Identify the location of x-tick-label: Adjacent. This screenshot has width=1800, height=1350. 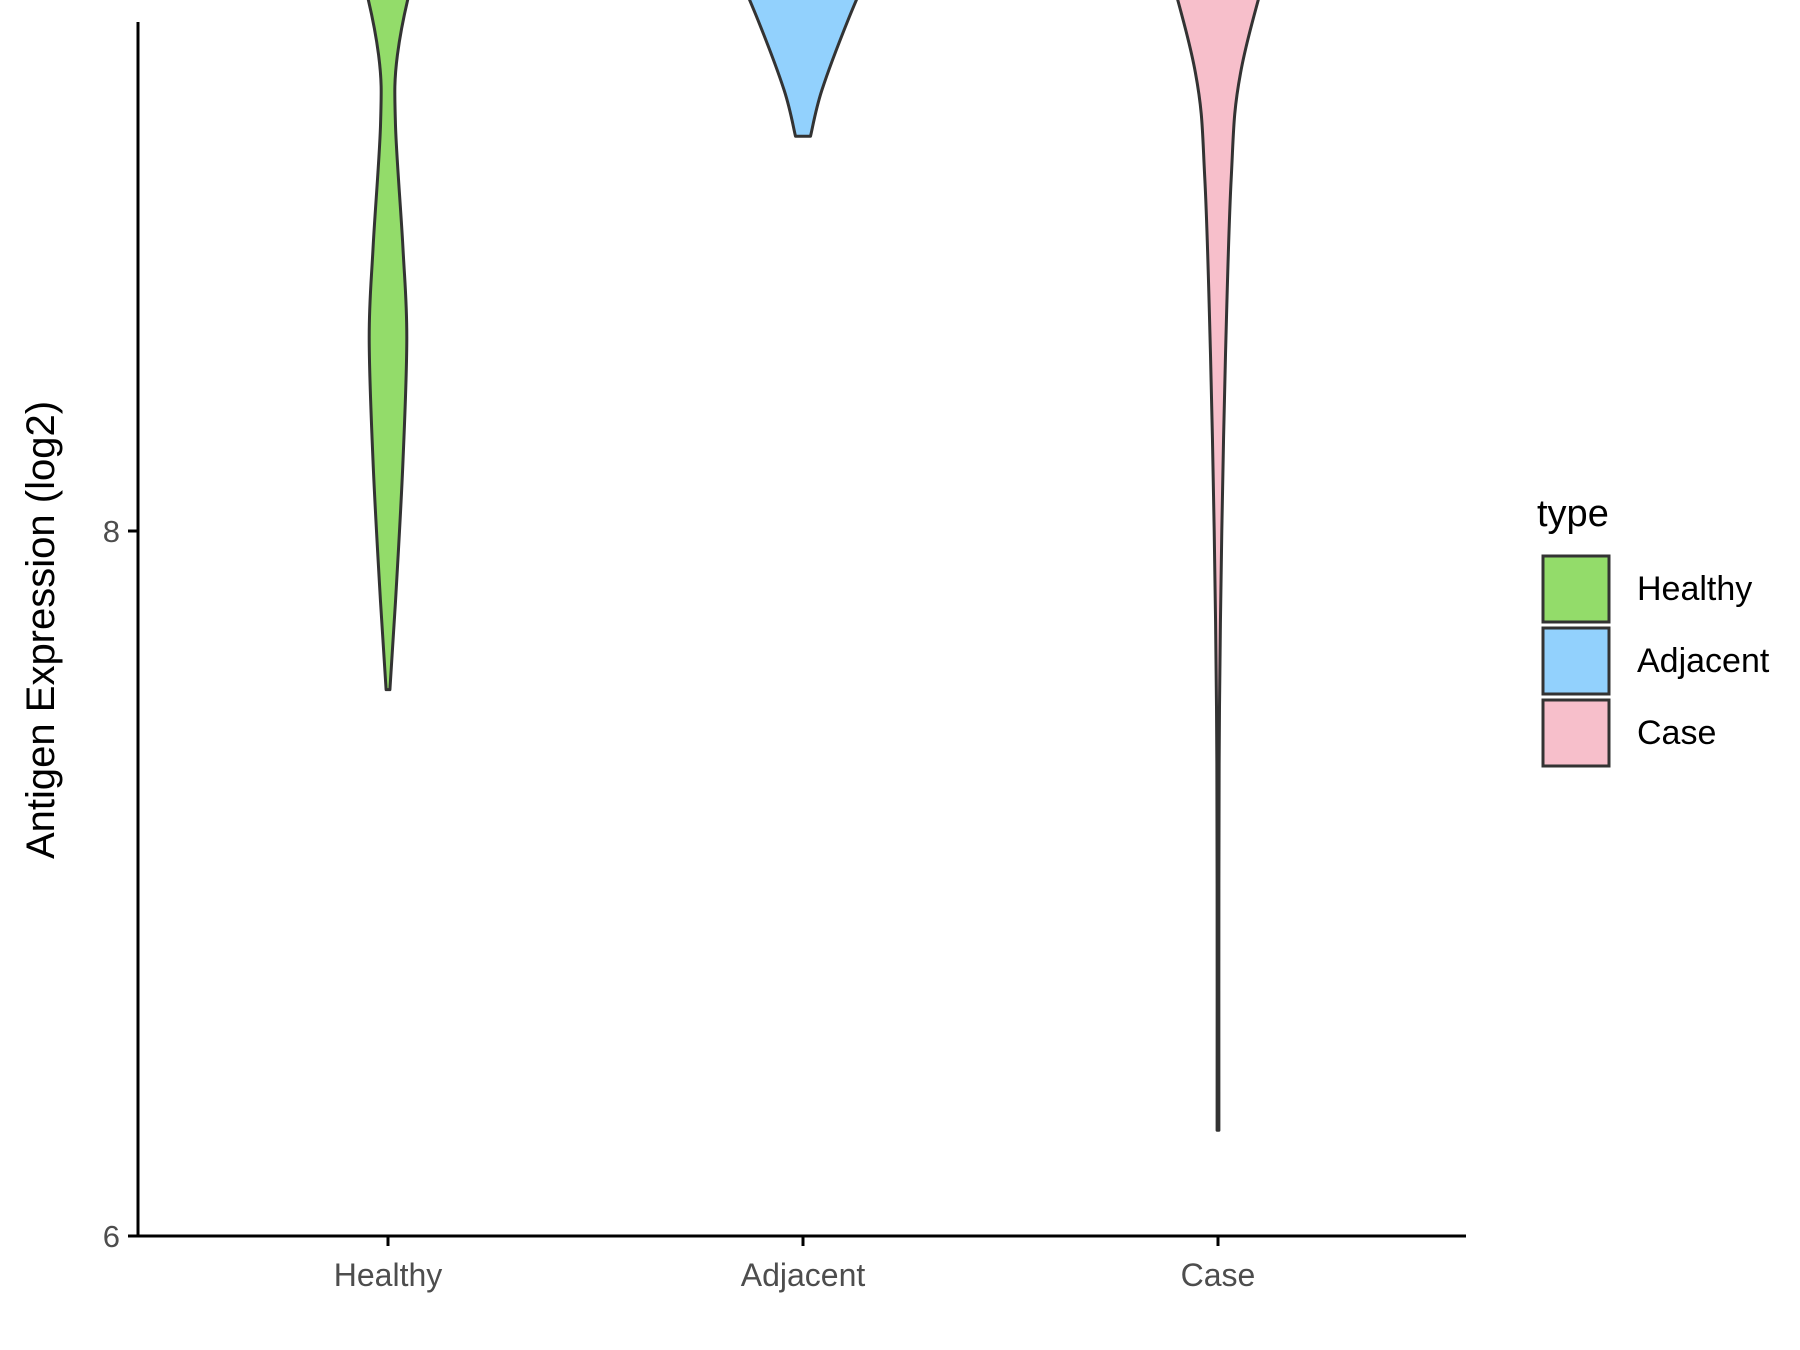
(803, 1275).